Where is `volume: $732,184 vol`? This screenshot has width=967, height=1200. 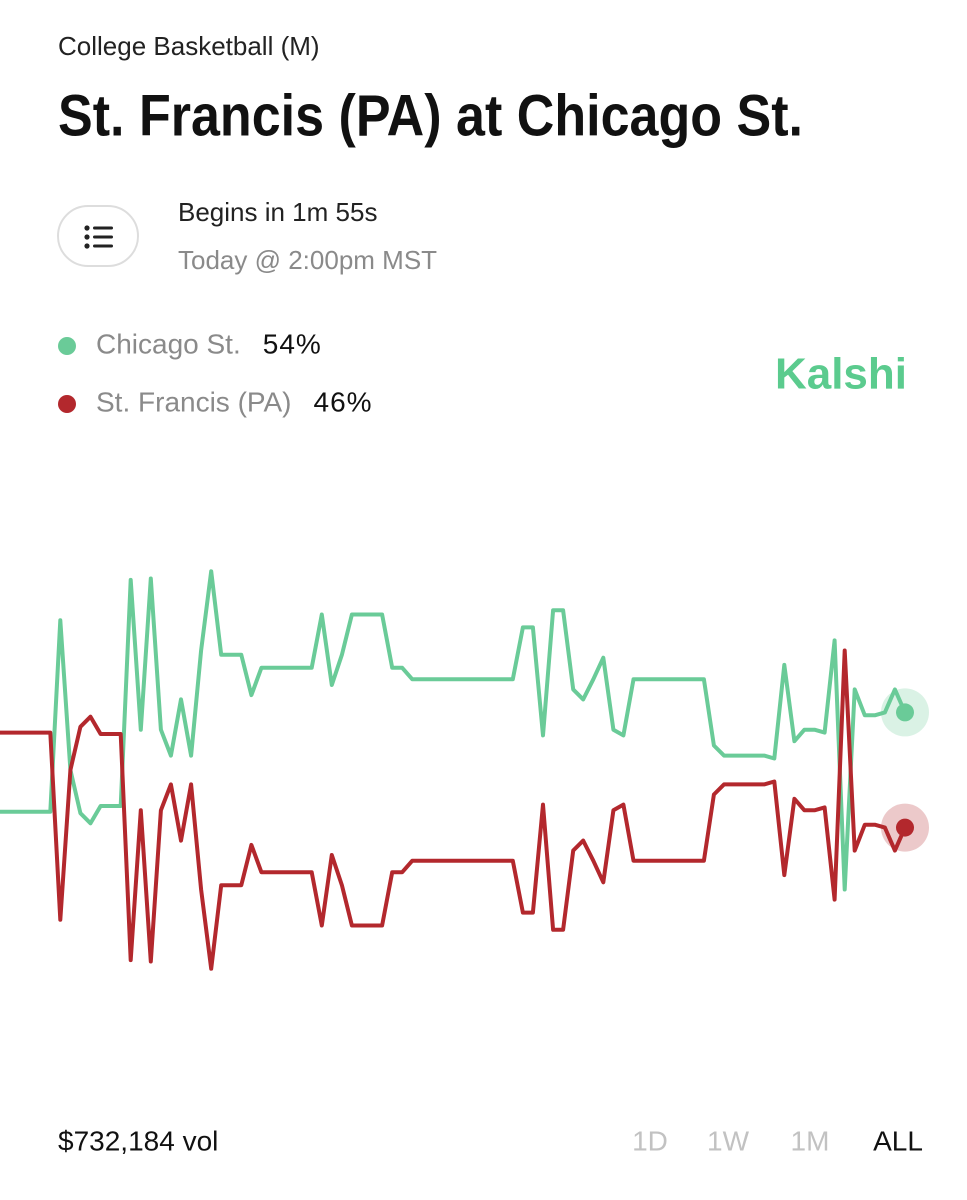 volume: $732,184 vol is located at coordinates (138, 1140).